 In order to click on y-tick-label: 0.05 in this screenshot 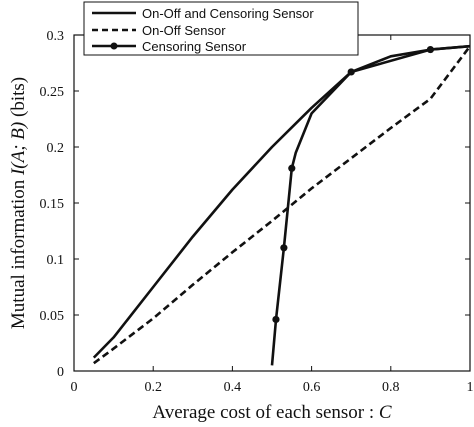, I will do `click(52, 316)`.